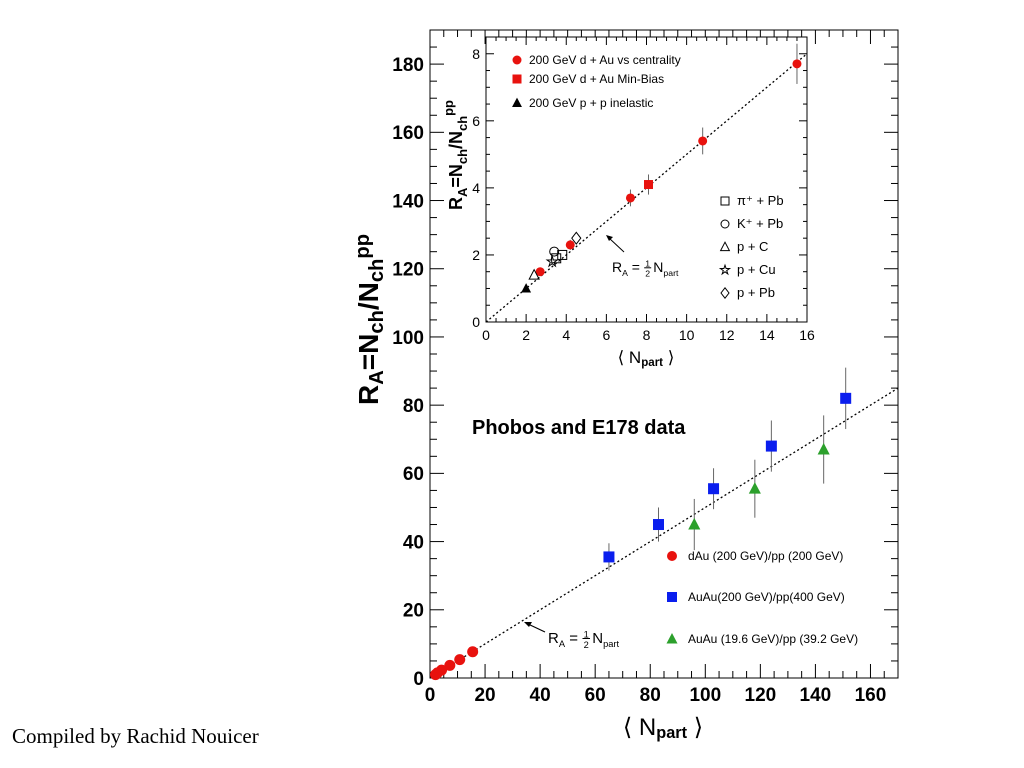 The height and width of the screenshot is (768, 1024). Describe the element at coordinates (647, 273) in the screenshot. I see `inset-fit-label-den: 2` at that location.